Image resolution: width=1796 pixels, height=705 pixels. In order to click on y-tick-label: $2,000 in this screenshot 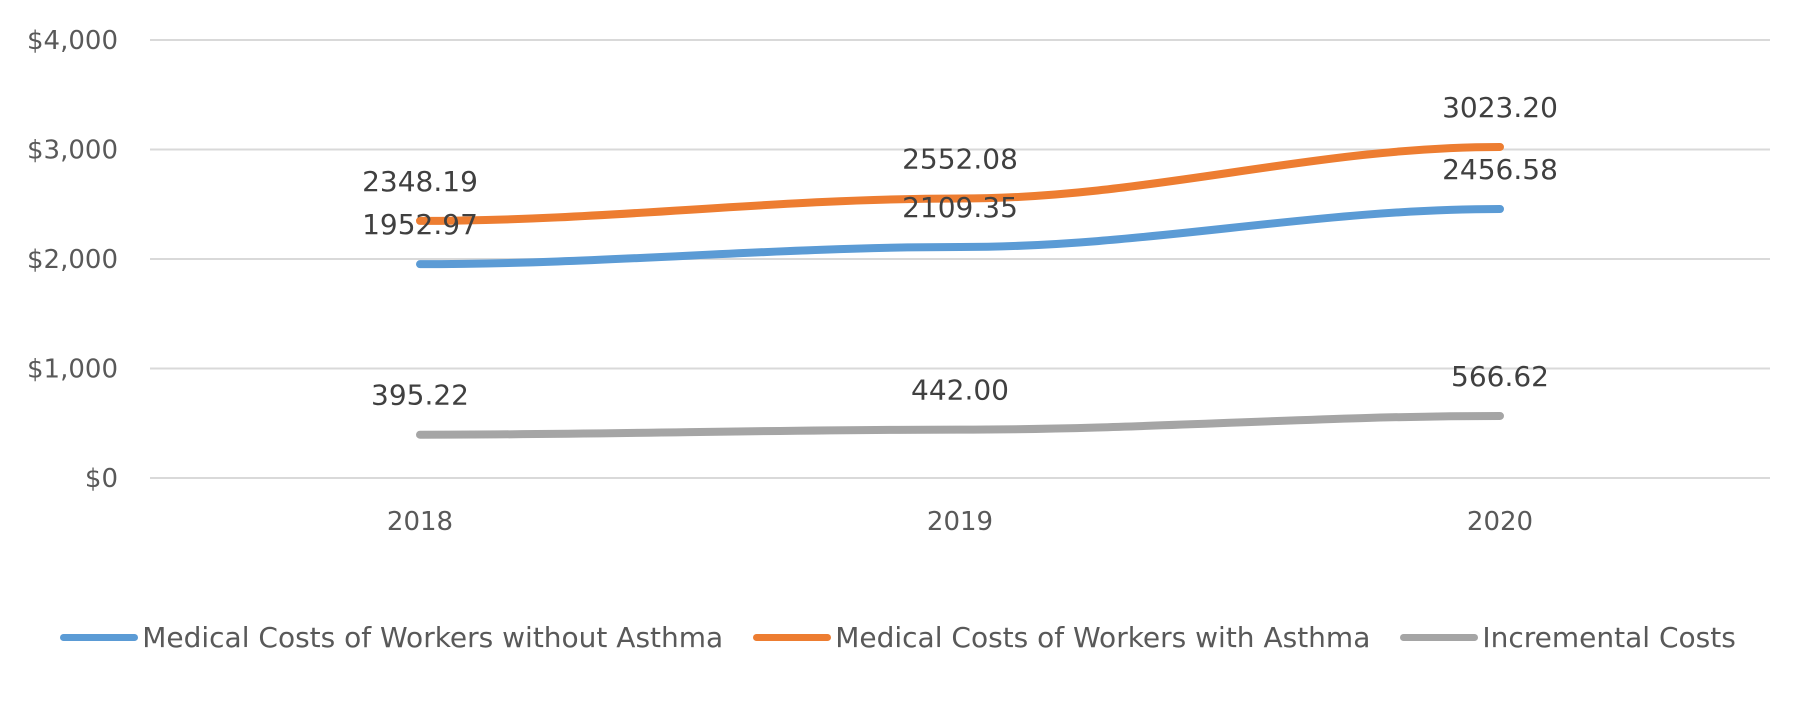, I will do `click(72, 260)`.